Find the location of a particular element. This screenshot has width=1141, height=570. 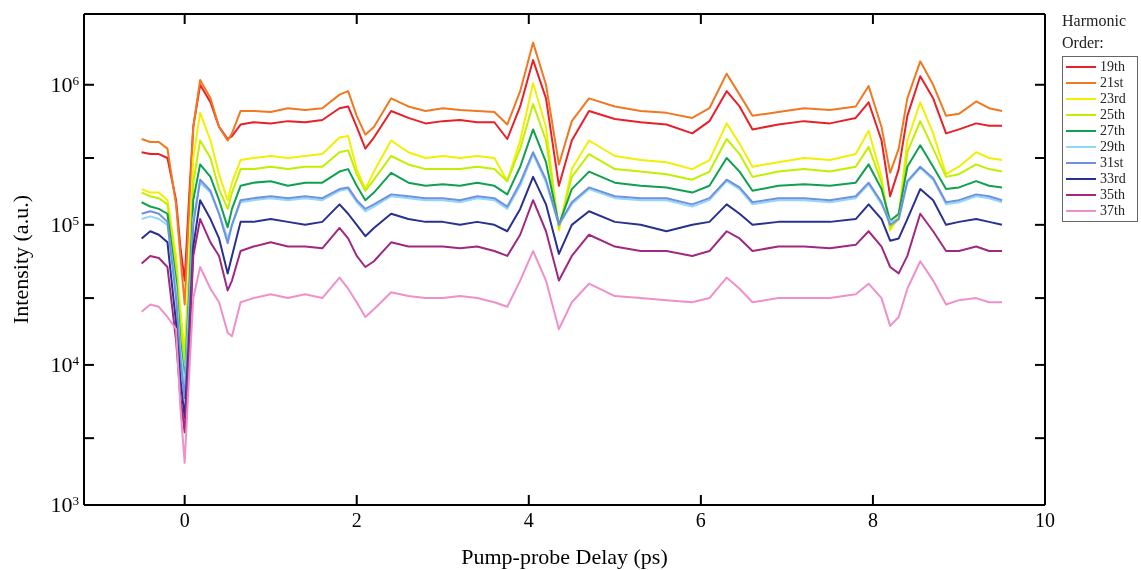

legend-label: 29th is located at coordinates (1112, 147).